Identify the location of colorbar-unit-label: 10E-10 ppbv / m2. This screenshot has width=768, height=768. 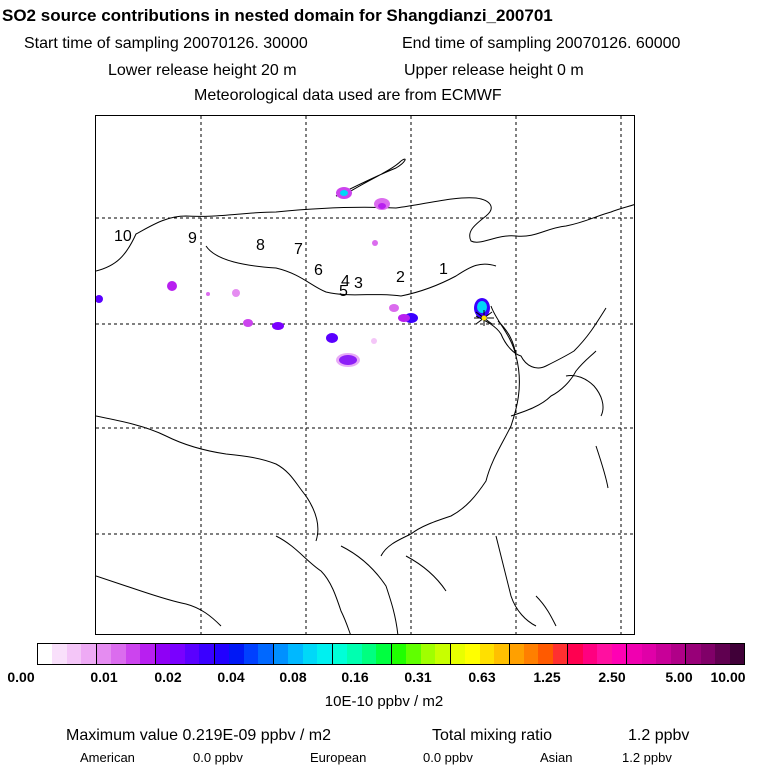
(384, 701).